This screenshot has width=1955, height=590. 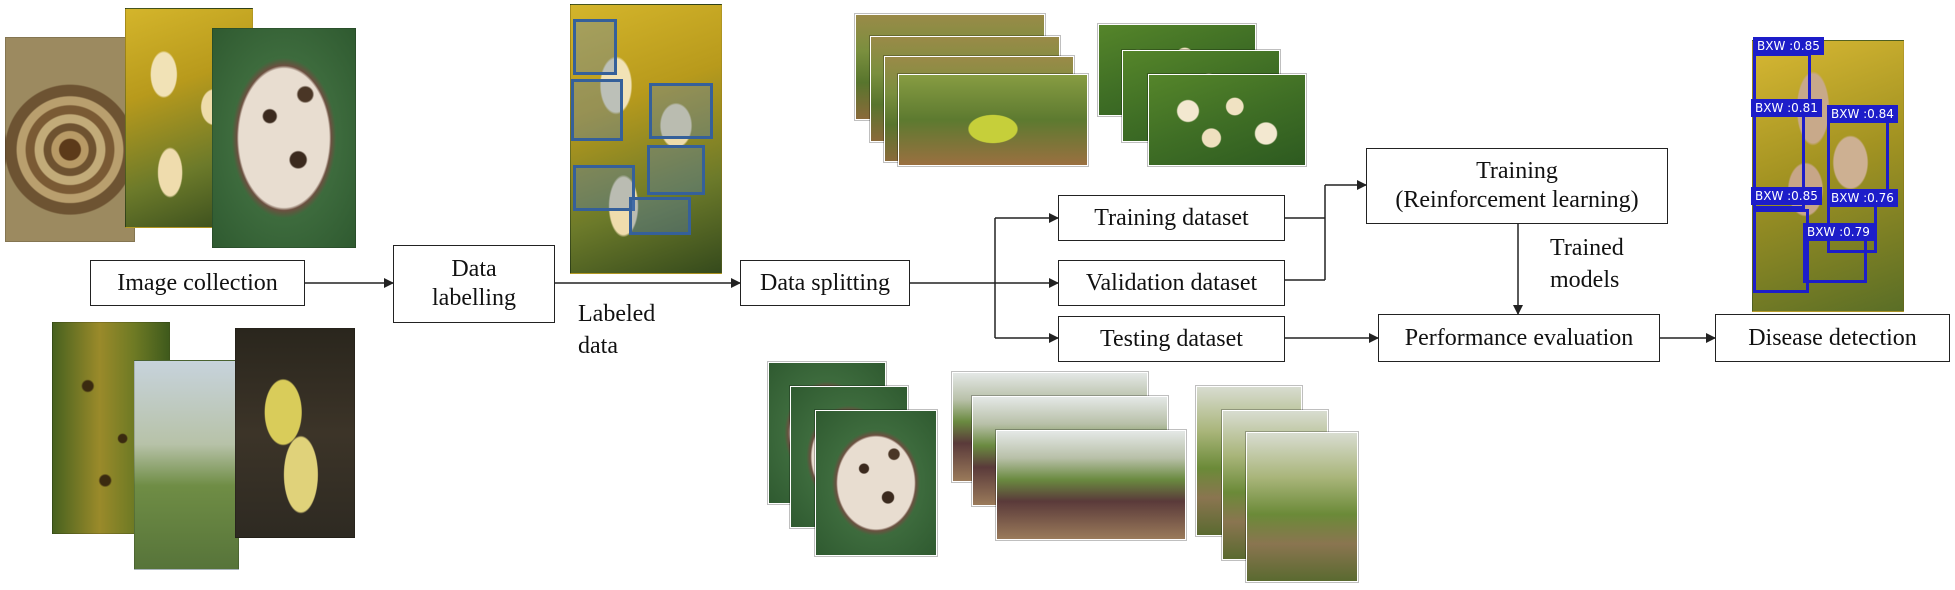 I want to click on data-splitting-label: Data splitting, so click(x=825, y=282).